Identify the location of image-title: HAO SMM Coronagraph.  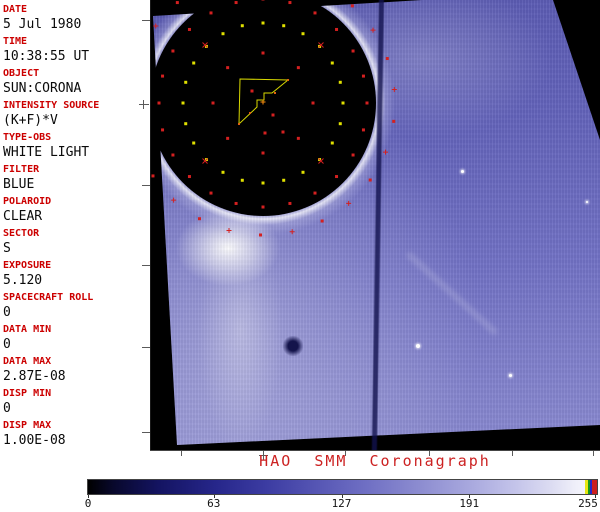
(375, 461).